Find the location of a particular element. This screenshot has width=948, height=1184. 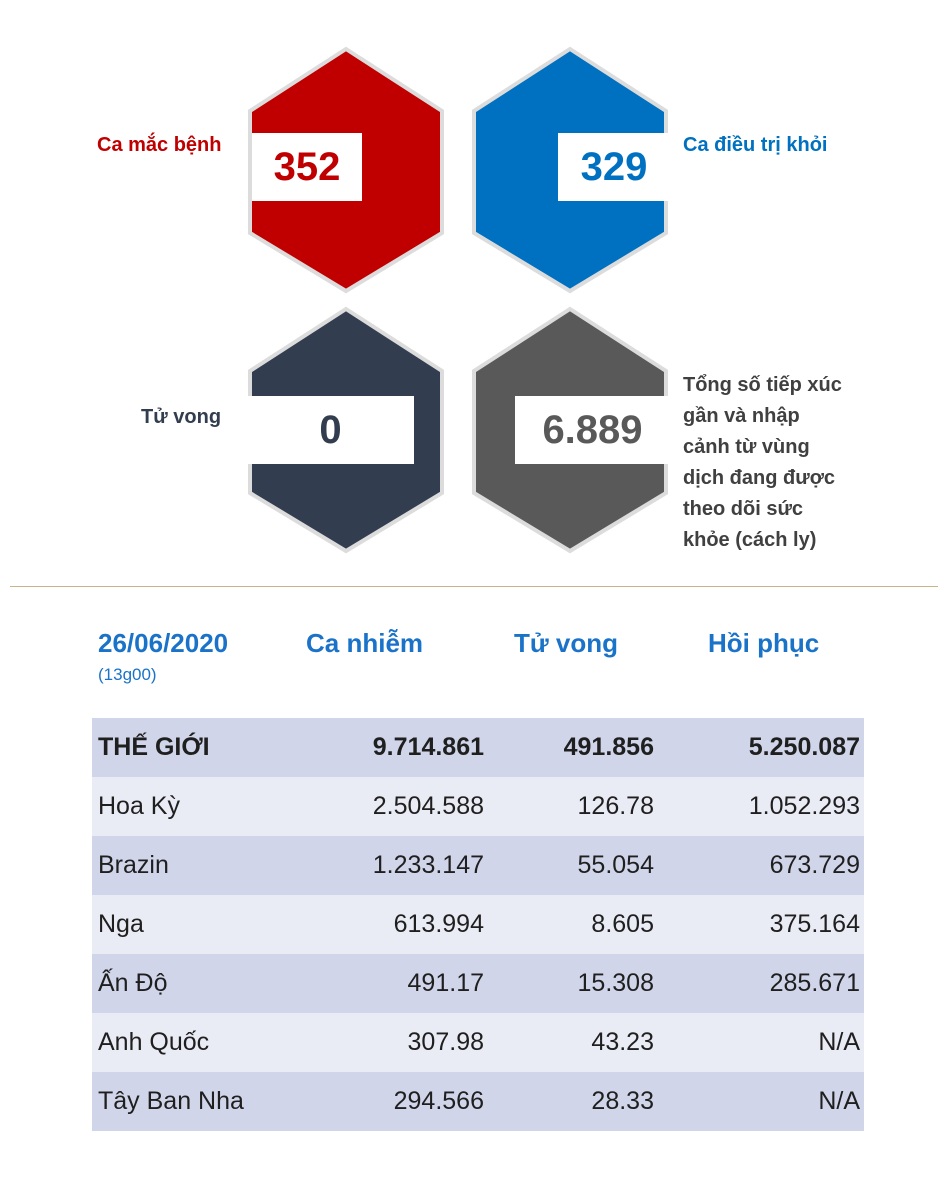

table-row: Anh Quốc 307.98 43.23 N/A is located at coordinates (478, 1042).